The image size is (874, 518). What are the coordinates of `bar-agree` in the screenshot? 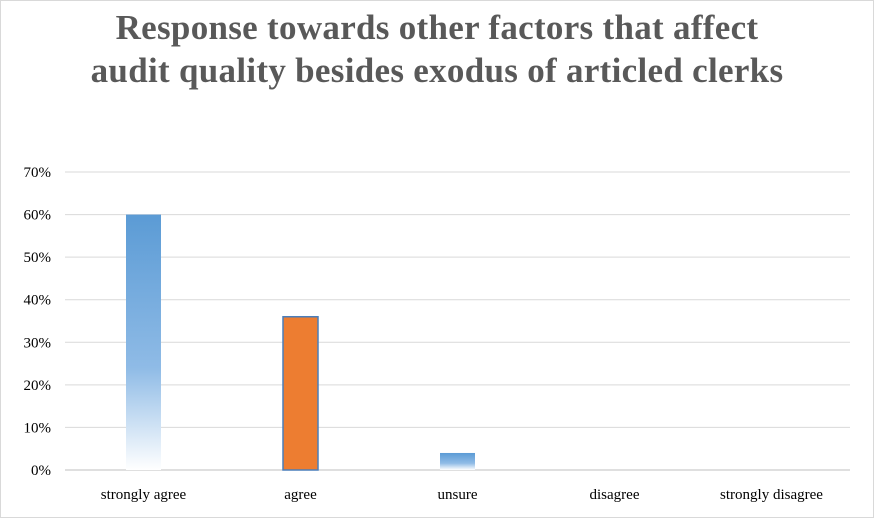 It's located at (300, 393).